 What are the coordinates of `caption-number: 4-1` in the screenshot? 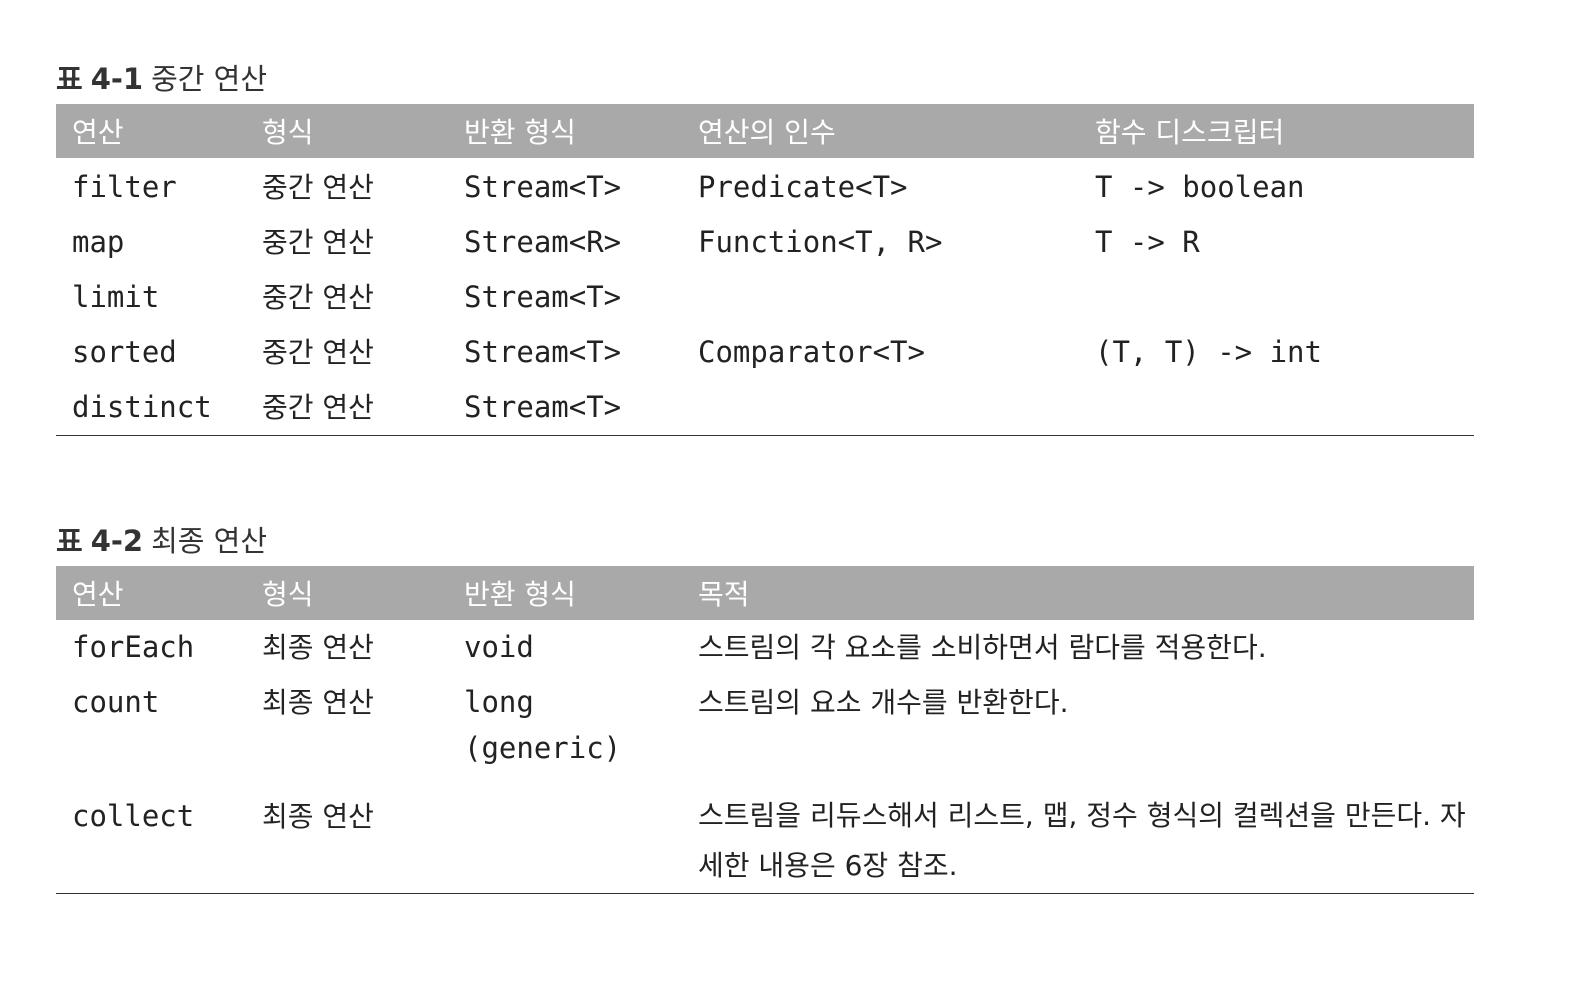 It's located at (117, 79).